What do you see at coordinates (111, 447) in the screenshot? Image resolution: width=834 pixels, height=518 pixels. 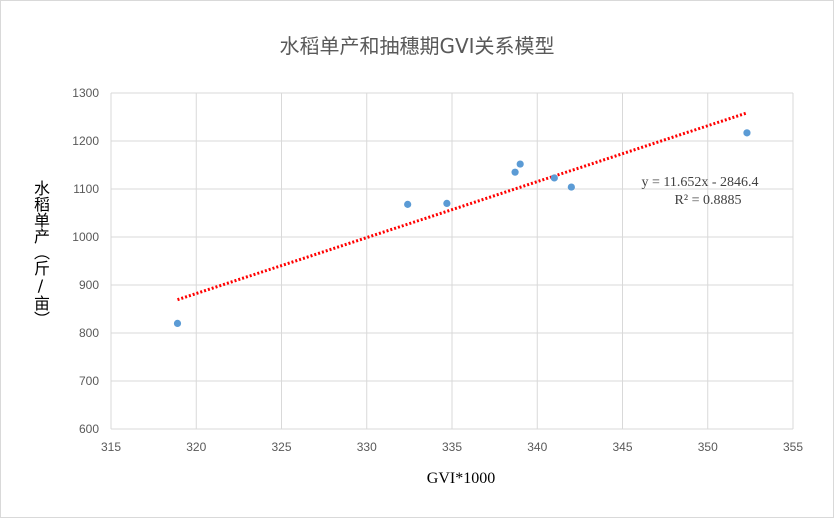 I see `x-tick-label: 315` at bounding box center [111, 447].